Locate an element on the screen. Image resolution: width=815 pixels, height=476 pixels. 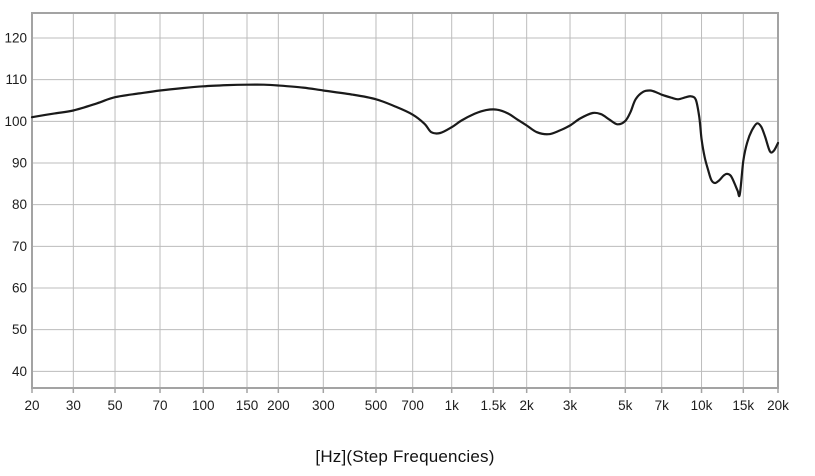
x-tick-label: 150 is located at coordinates (247, 405).